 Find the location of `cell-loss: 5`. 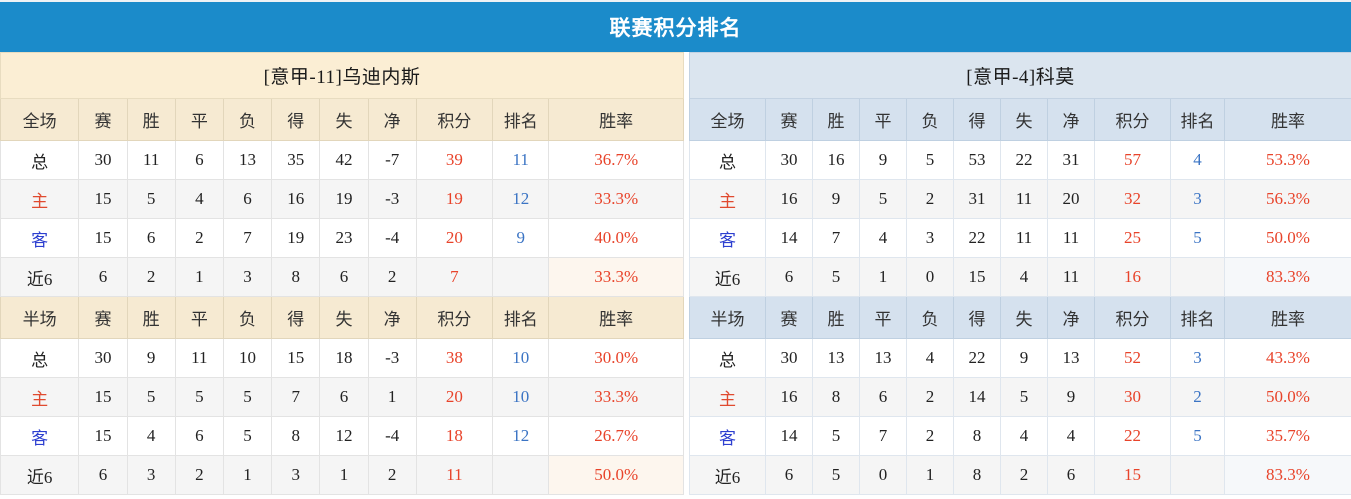

cell-loss: 5 is located at coordinates (930, 160).